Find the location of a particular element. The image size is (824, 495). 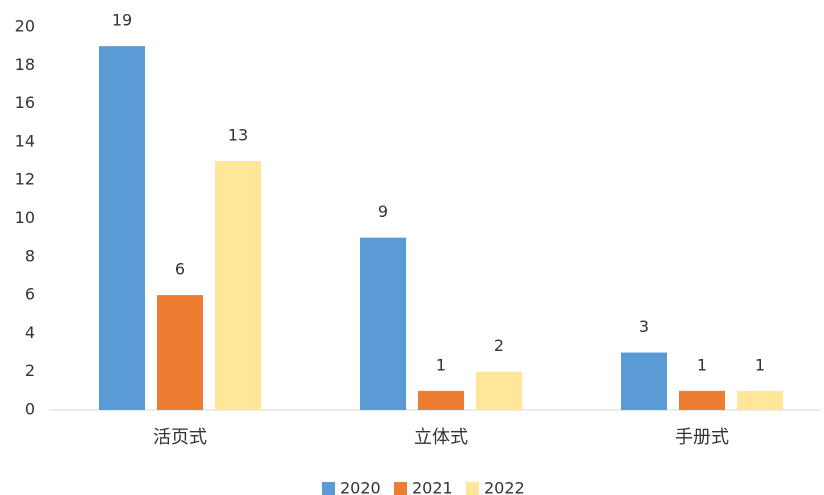

y-tick-label: 8 is located at coordinates (30, 255).